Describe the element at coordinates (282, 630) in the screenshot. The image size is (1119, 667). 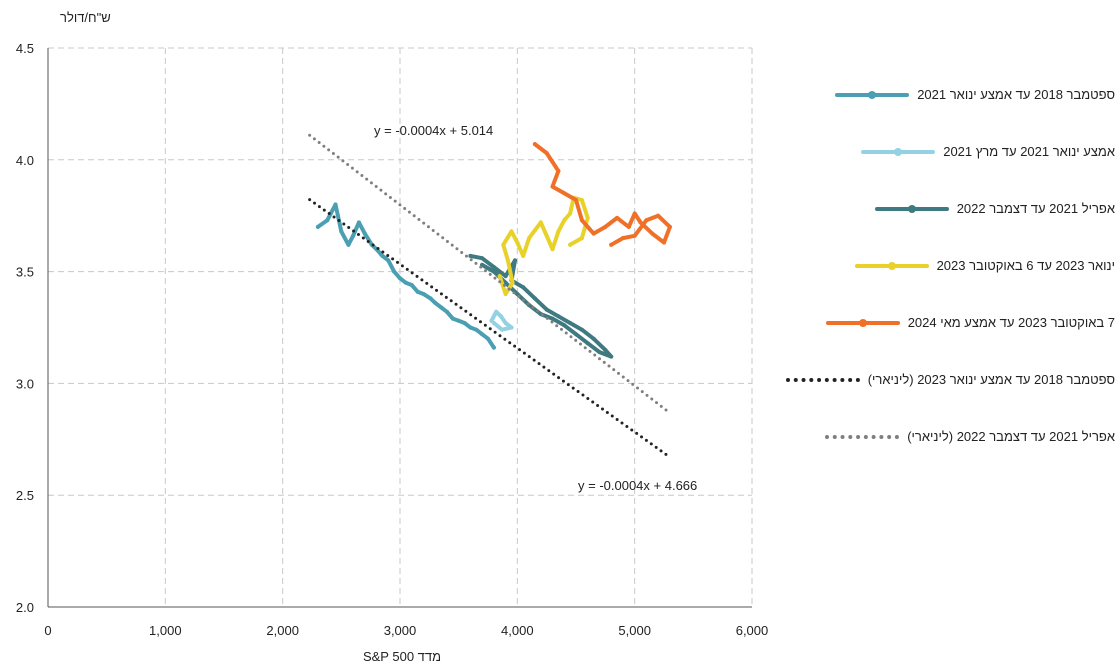
I see `x-tick-label: 2,000` at that location.